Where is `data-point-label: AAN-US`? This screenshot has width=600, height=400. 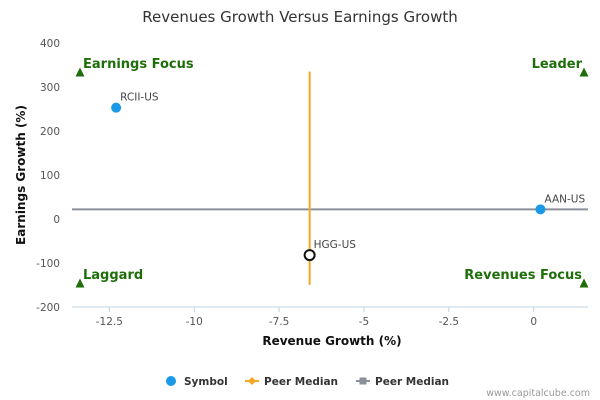 data-point-label: AAN-US is located at coordinates (564, 199).